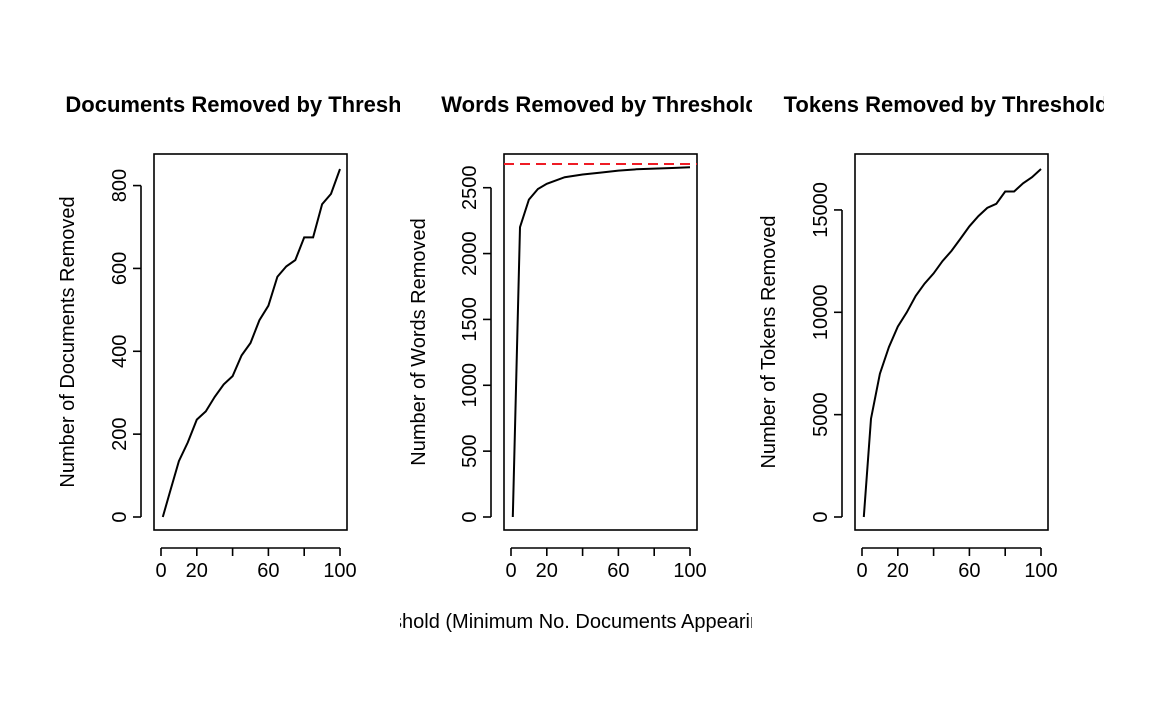  Describe the element at coordinates (821, 414) in the screenshot. I see `y-tick-label: 5000` at that location.